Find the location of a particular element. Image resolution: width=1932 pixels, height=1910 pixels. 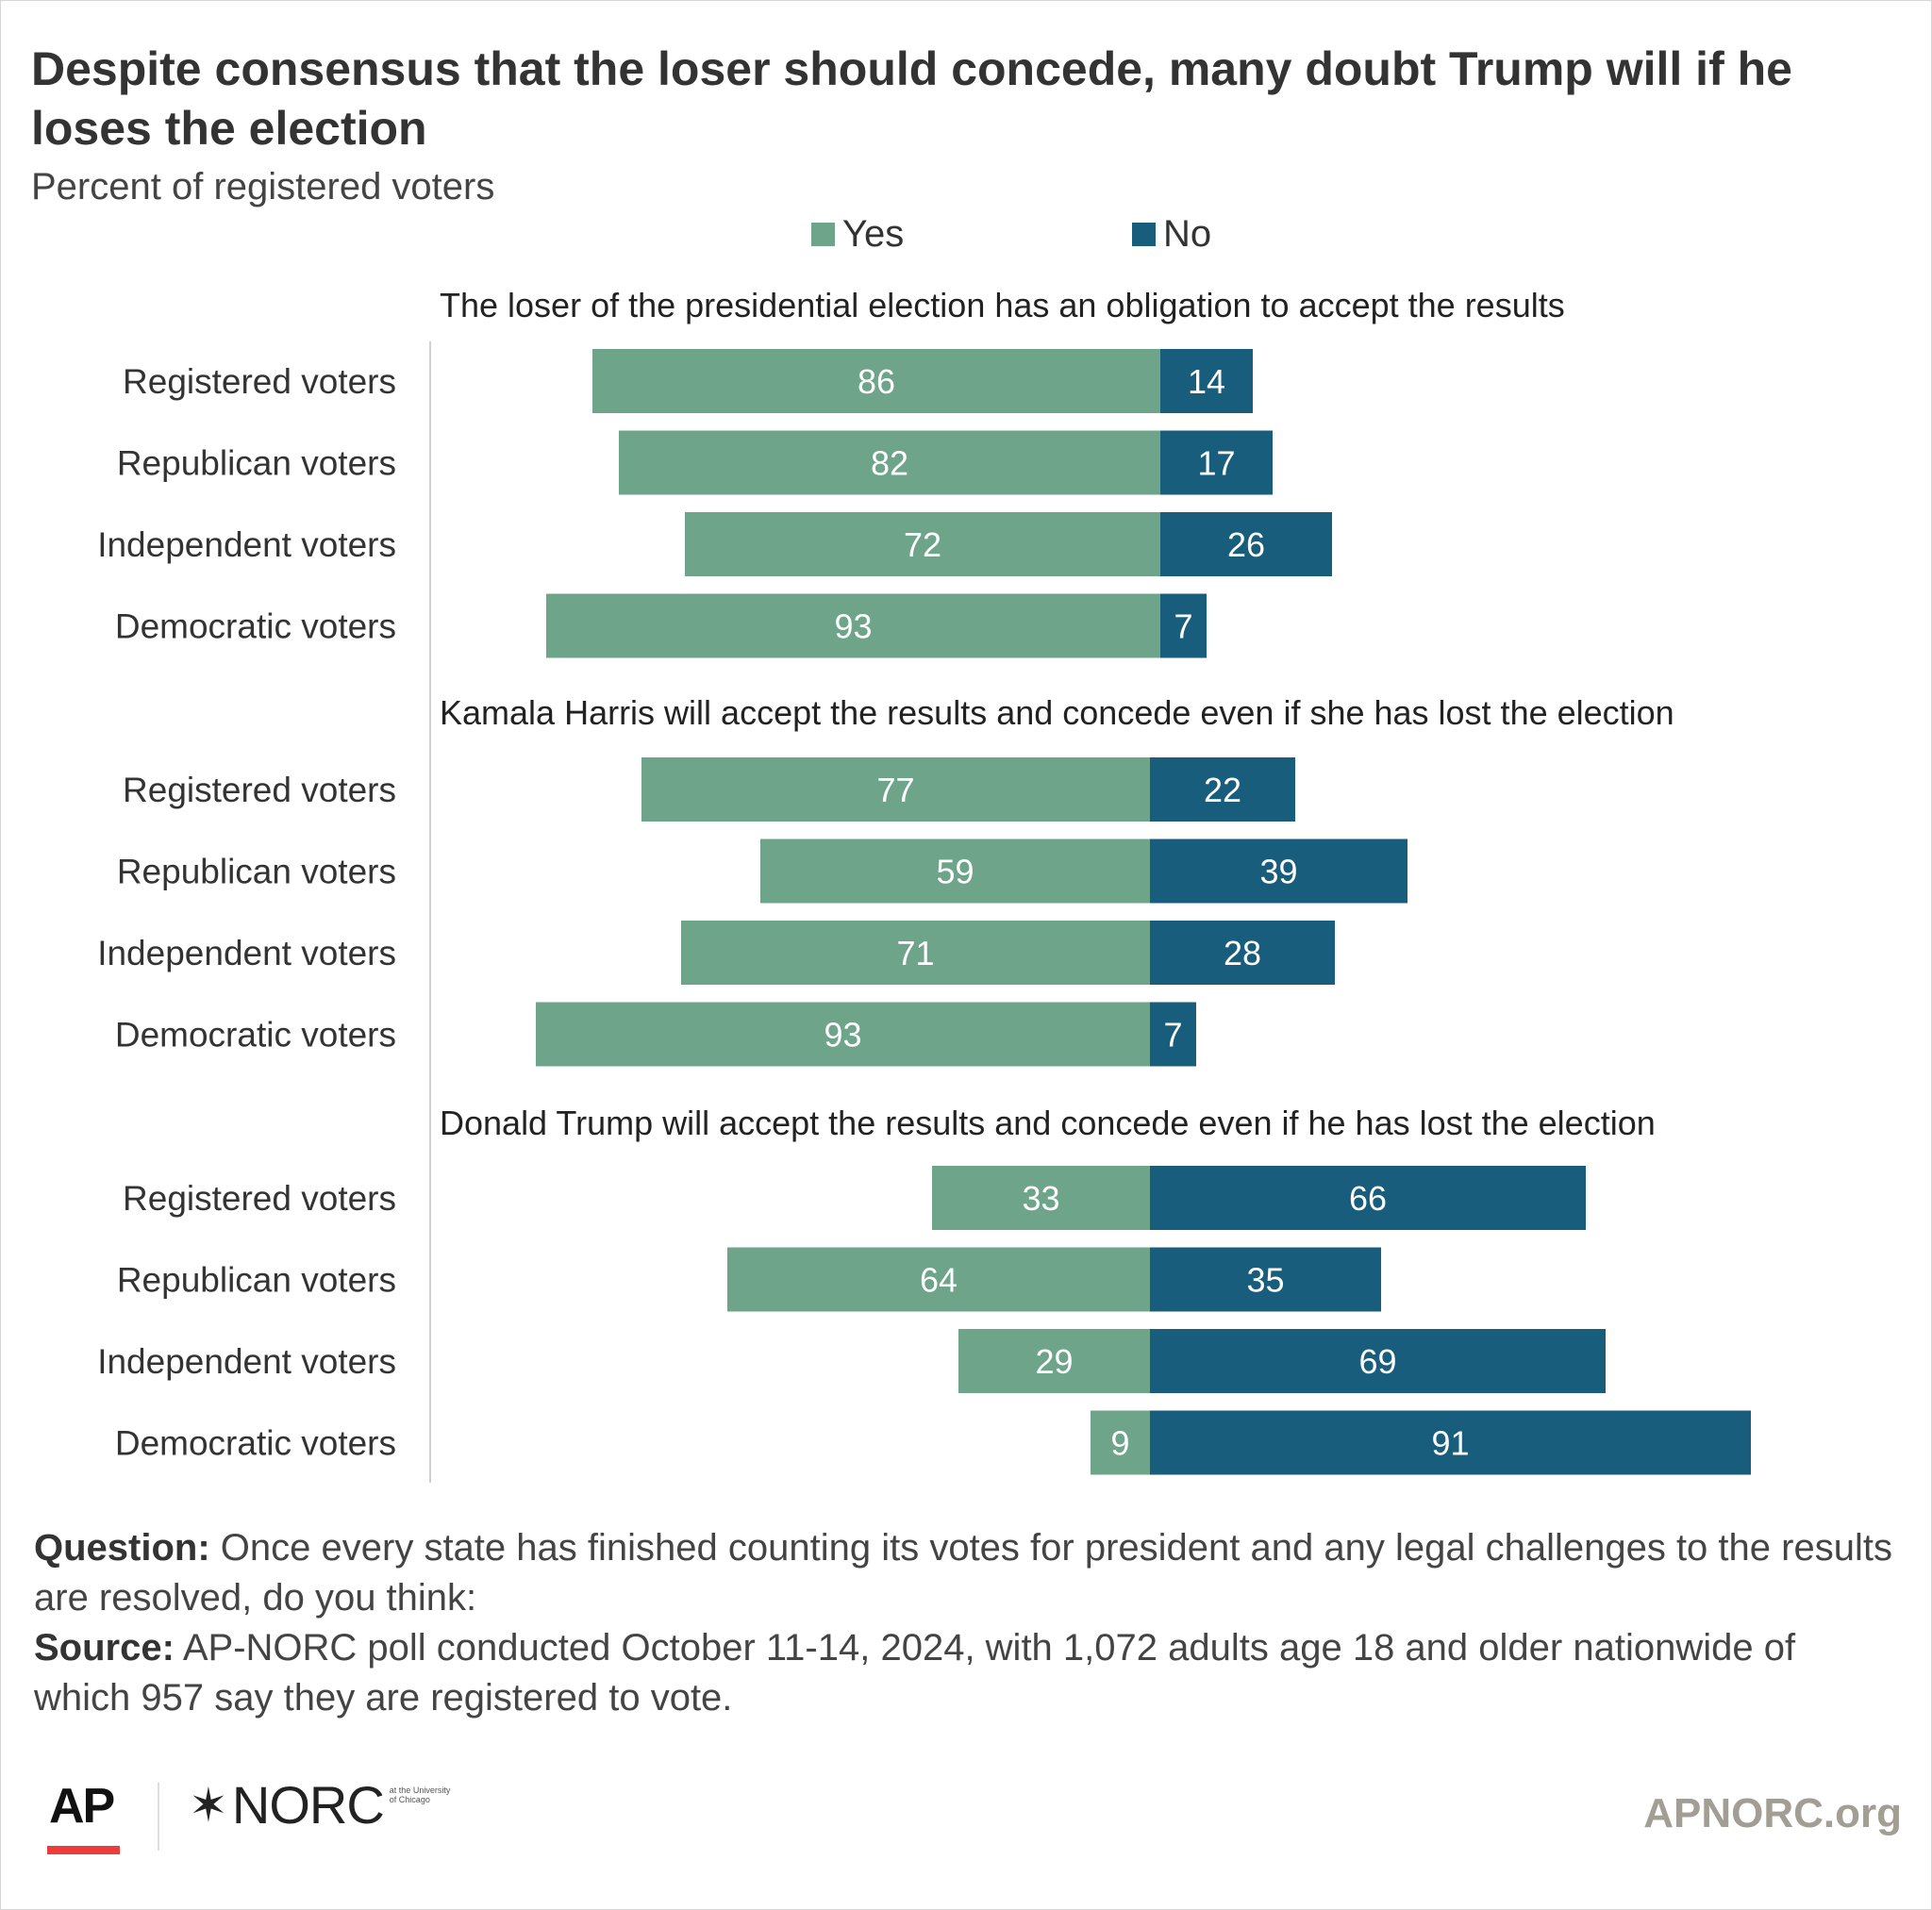

site-url: APNORC.org is located at coordinates (1773, 1813).